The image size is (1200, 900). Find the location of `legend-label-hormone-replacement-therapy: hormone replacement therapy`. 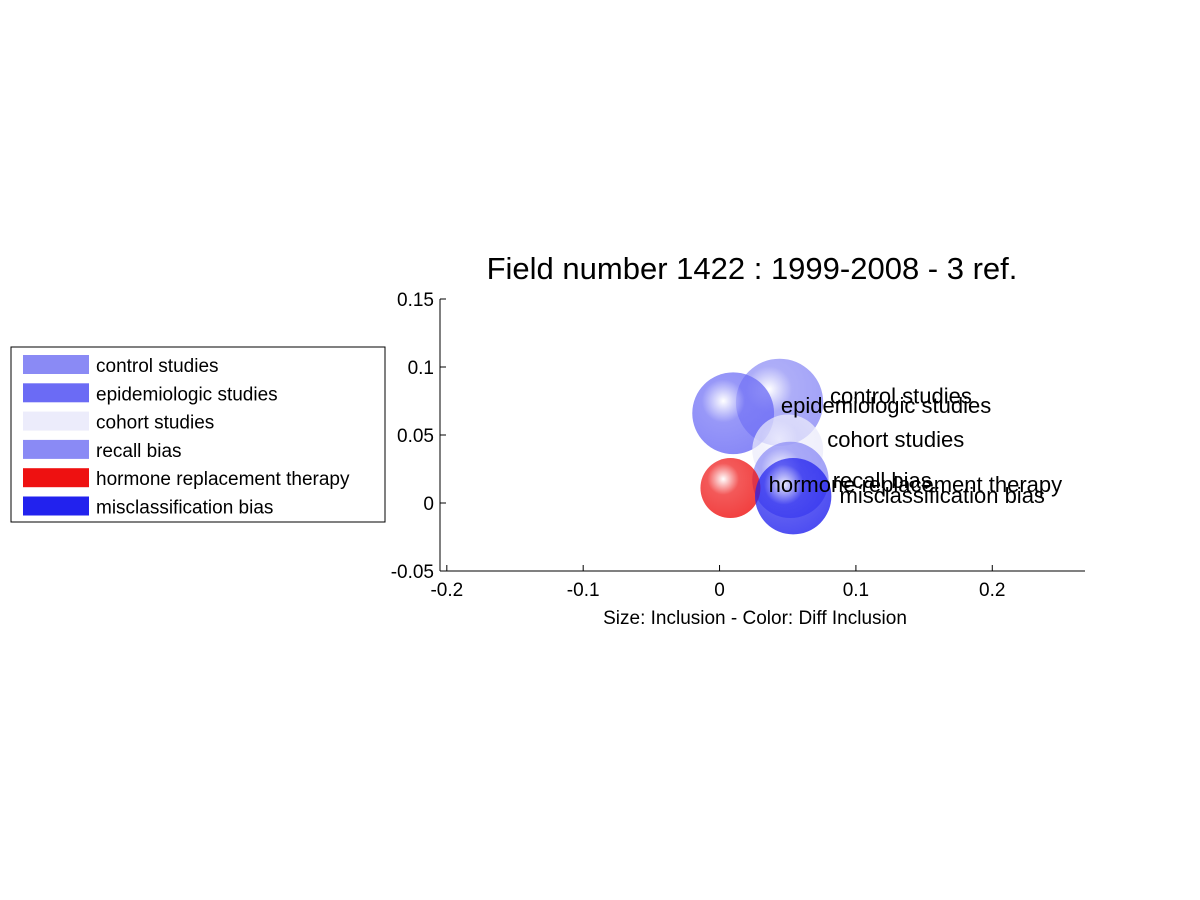

legend-label-hormone-replacement-therapy: hormone replacement therapy is located at coordinates (223, 479).